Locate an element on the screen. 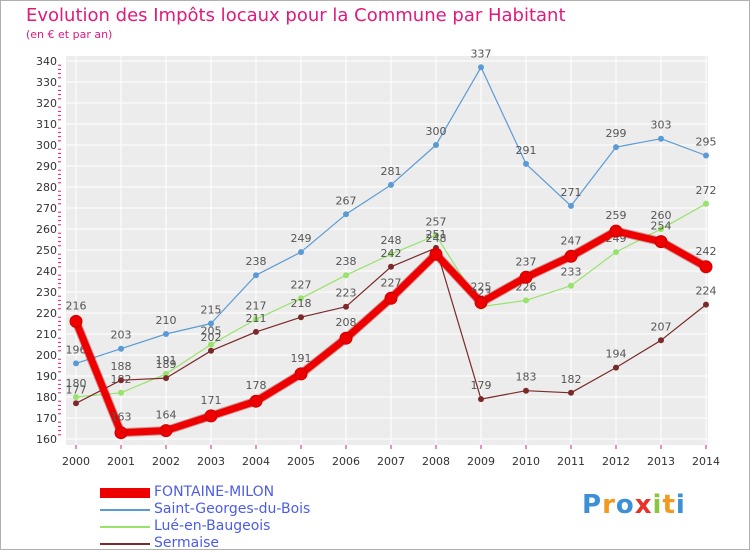 This screenshot has height=553, width=750. logo-letter: i is located at coordinates (657, 505).